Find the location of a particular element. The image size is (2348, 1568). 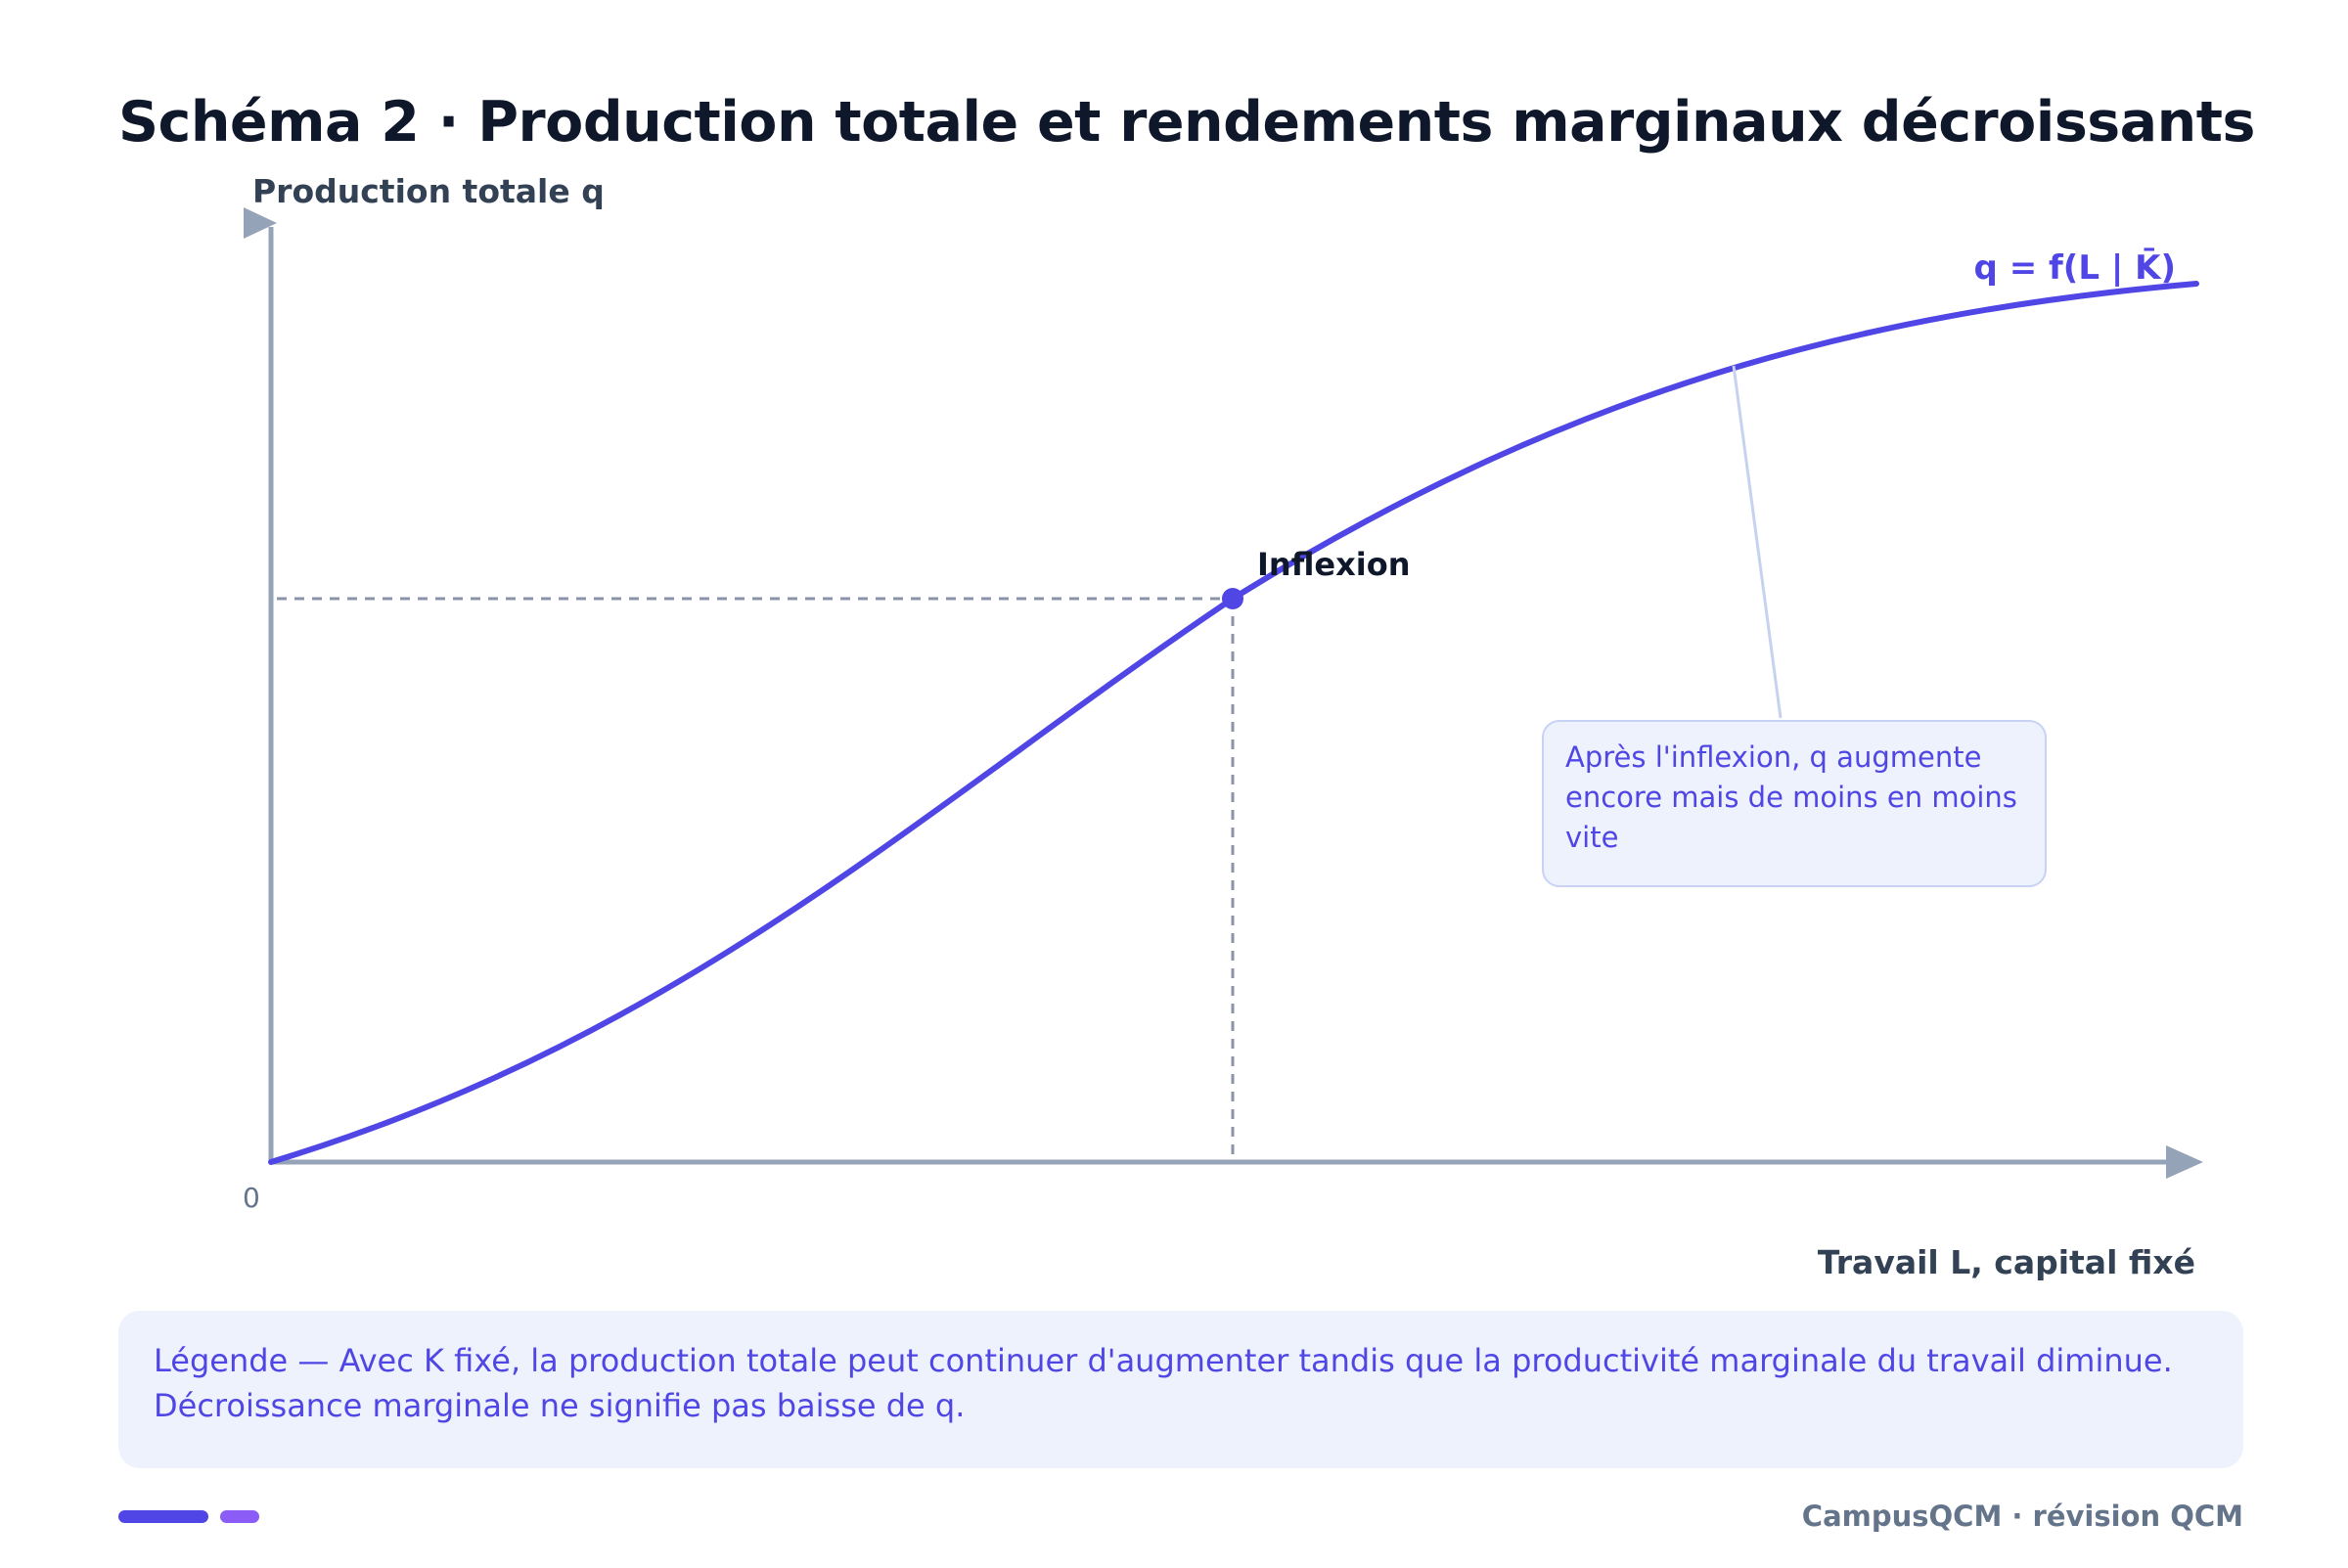

x-axis-label: Travail L, capital fixé is located at coordinates (2006, 1262).